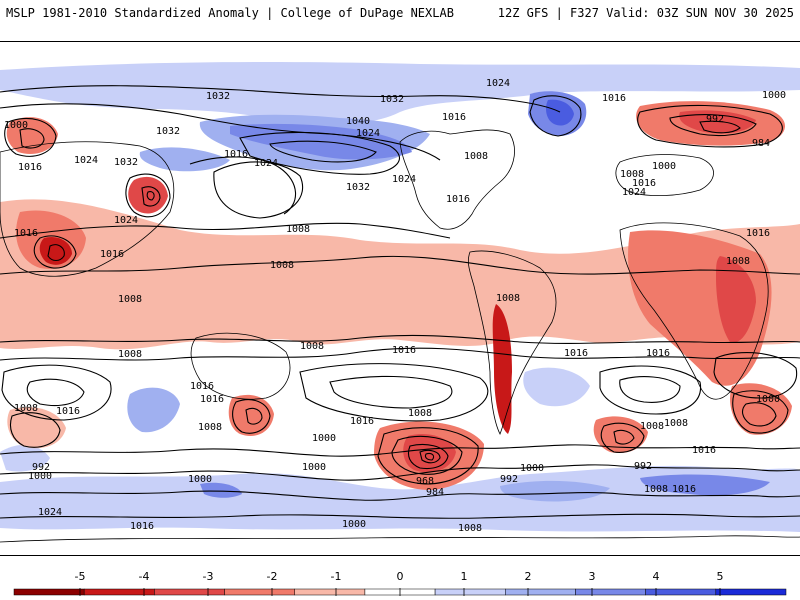 The height and width of the screenshot is (600, 800). I want to click on isobar-kamchatka-core, so click(150, 196).